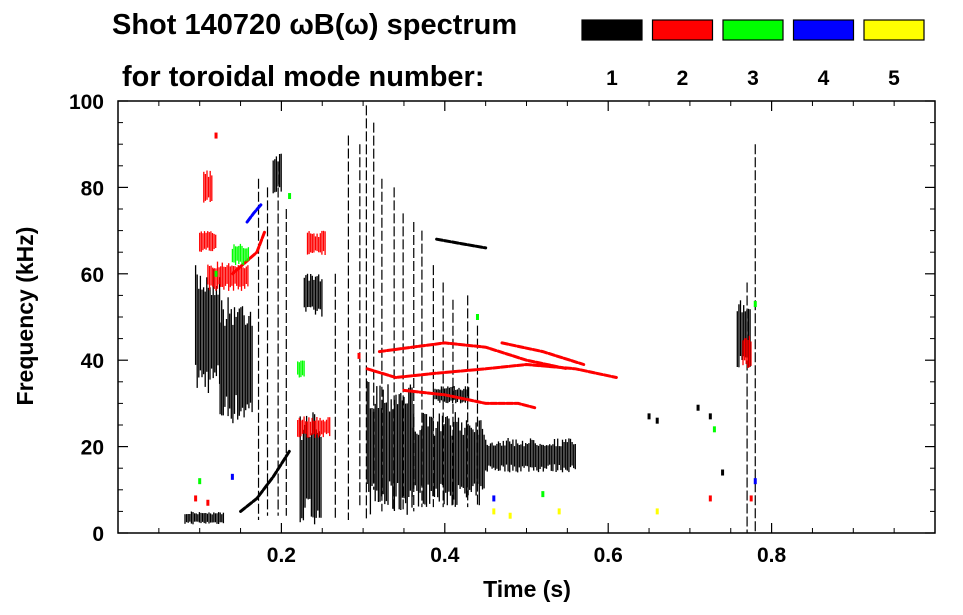  What do you see at coordinates (92, 275) in the screenshot?
I see `y-tick-label: 60` at bounding box center [92, 275].